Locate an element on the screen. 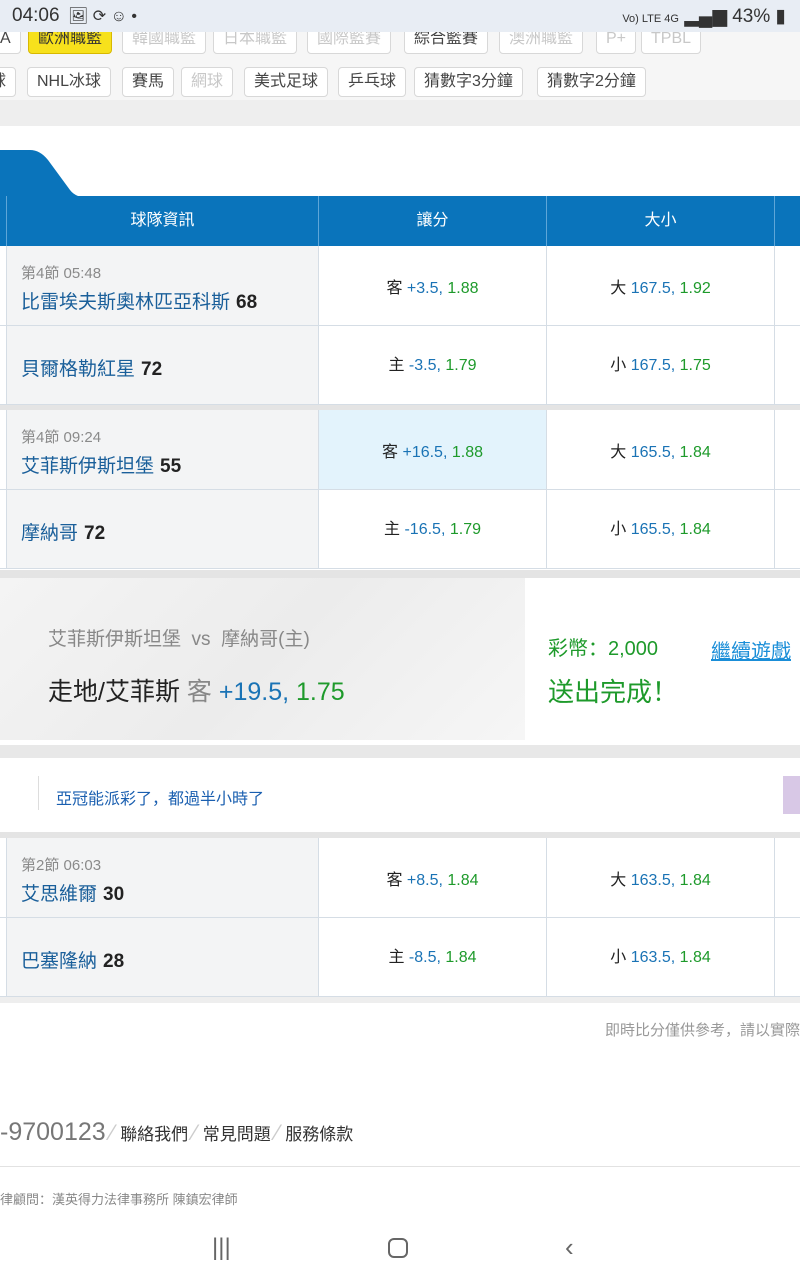  game-row: 貝爾格勒紅星 72 主 -3.5, 1.79 小 167.5, 1.75 is located at coordinates (400, 365).